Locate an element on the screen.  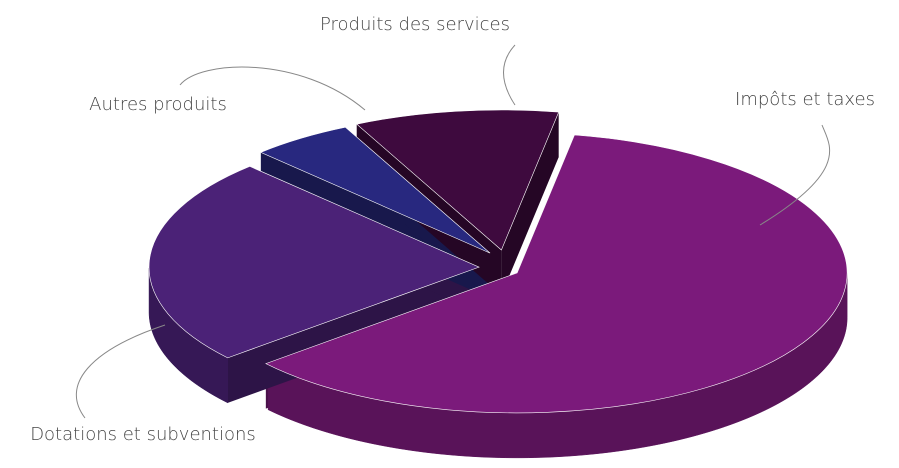
slice-label: Produits des services is located at coordinates (415, 24).